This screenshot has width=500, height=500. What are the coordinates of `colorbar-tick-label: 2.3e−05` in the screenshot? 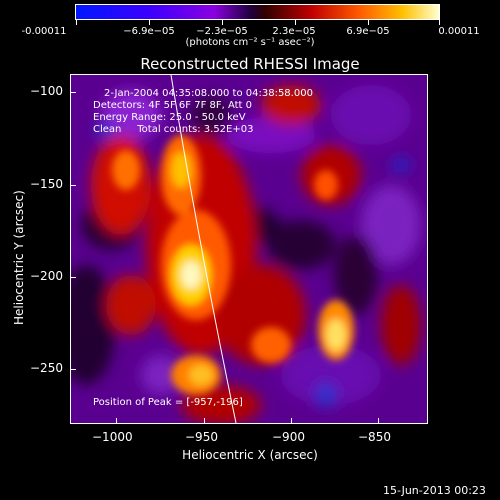 It's located at (294, 31).